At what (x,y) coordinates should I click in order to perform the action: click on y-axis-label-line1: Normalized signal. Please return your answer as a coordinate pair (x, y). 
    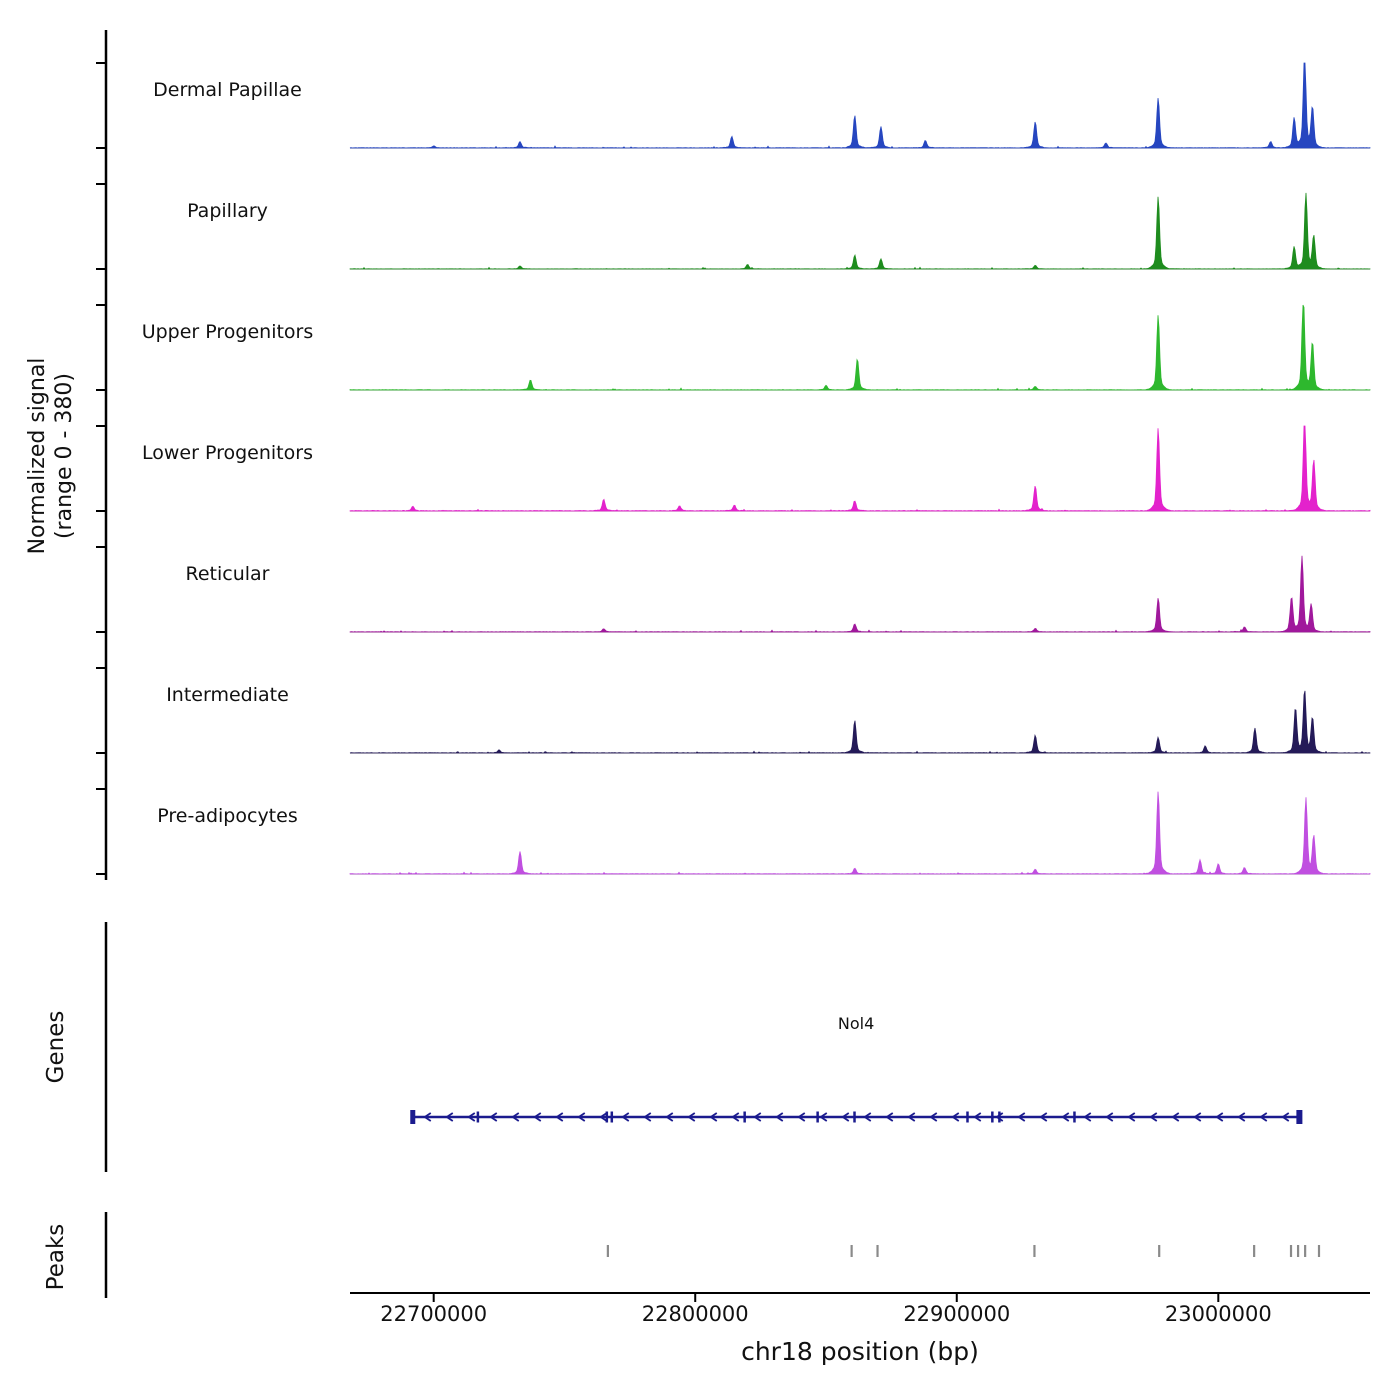
    Looking at the image, I should click on (37, 456).